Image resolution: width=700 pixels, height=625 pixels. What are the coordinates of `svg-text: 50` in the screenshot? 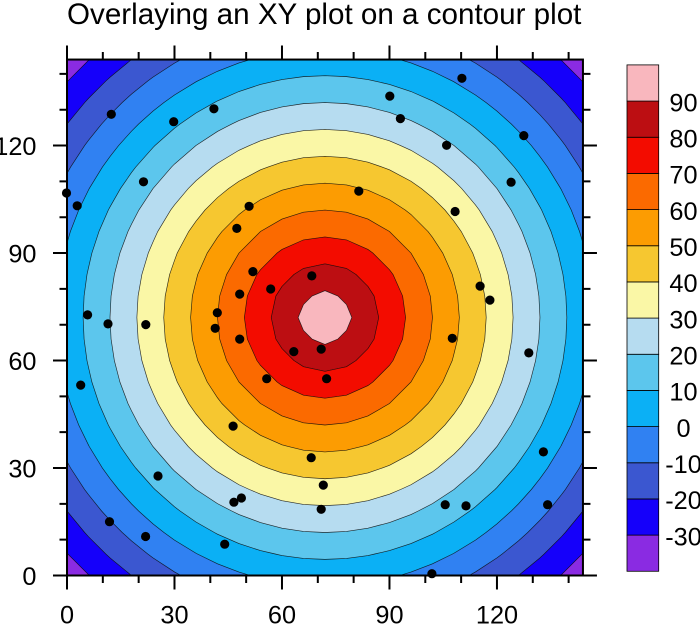 It's located at (683, 248).